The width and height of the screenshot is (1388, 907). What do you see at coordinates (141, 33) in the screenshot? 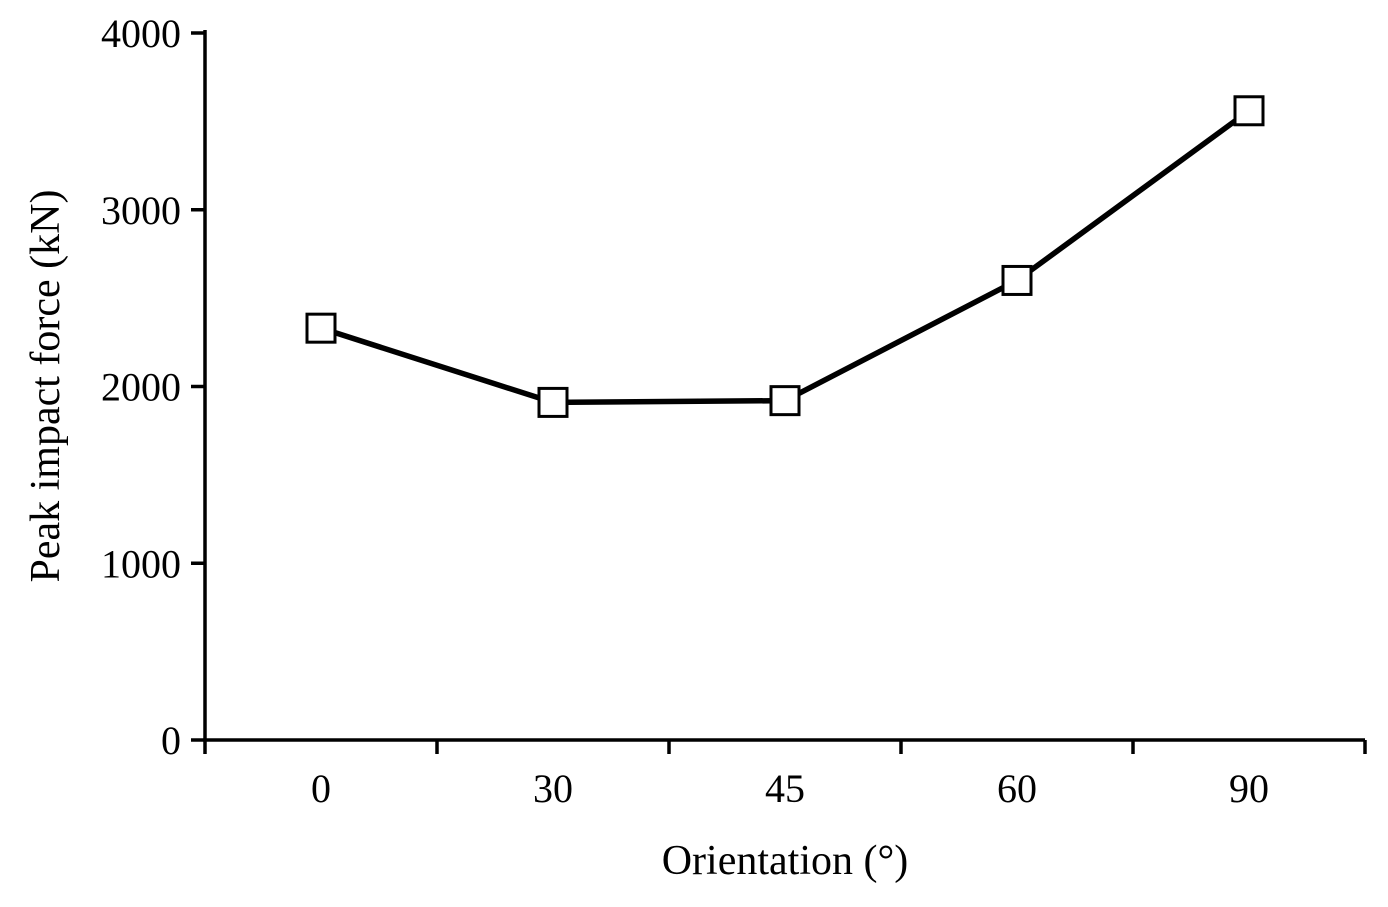
I see `y-tick-label: 4000` at bounding box center [141, 33].